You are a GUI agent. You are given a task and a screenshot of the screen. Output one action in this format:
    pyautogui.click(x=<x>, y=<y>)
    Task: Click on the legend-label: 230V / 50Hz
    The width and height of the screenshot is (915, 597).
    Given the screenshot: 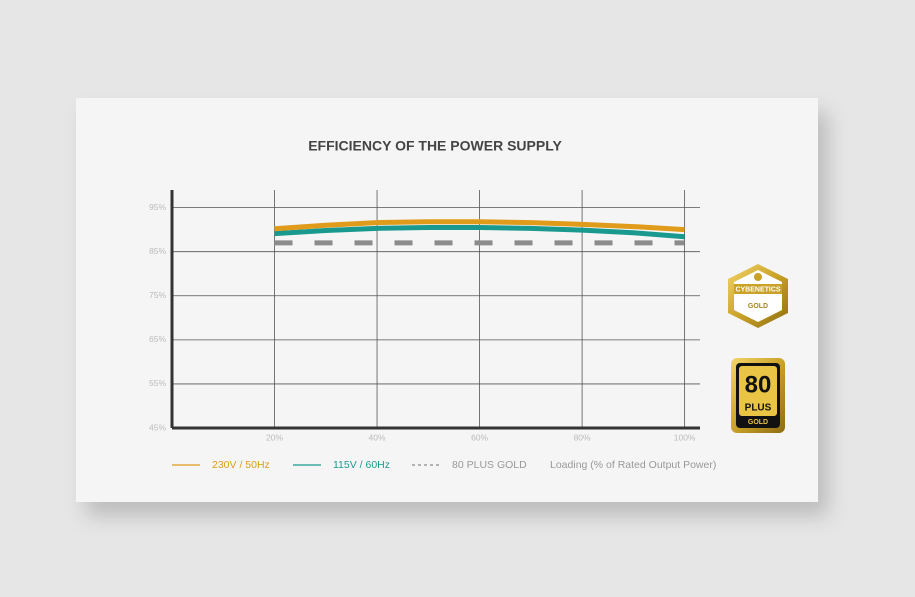 What is the action you would take?
    pyautogui.click(x=241, y=465)
    